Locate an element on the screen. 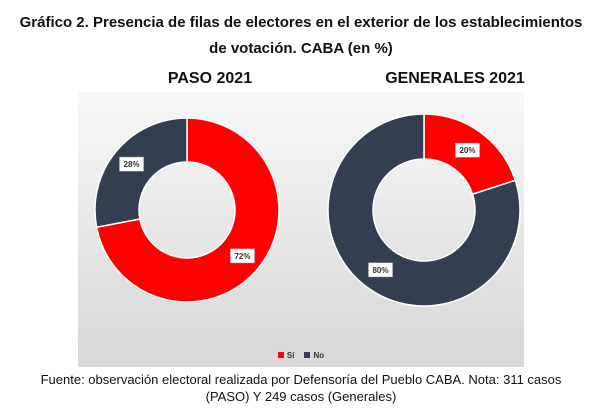 The image size is (602, 416). legend-item-no: No is located at coordinates (314, 355).